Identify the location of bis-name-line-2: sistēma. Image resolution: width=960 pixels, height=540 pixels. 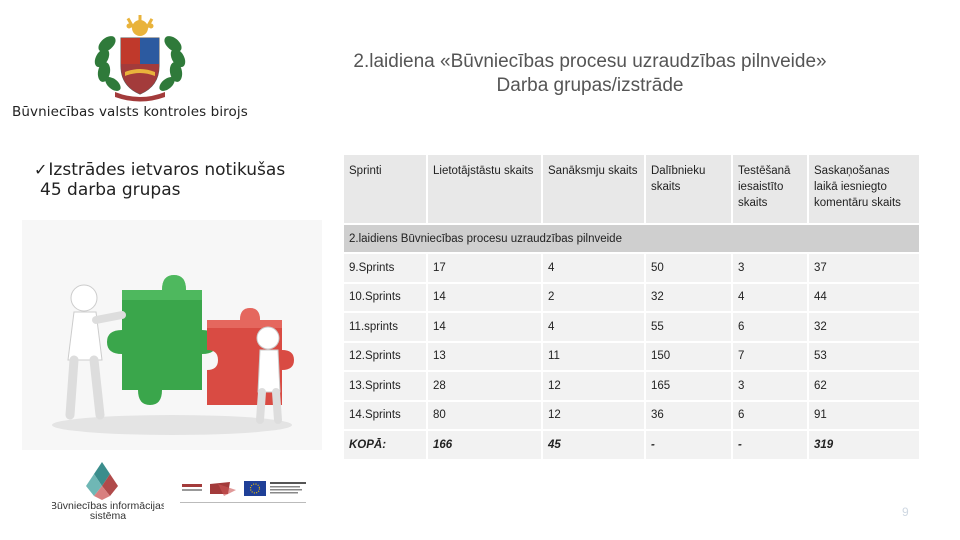
(108, 515).